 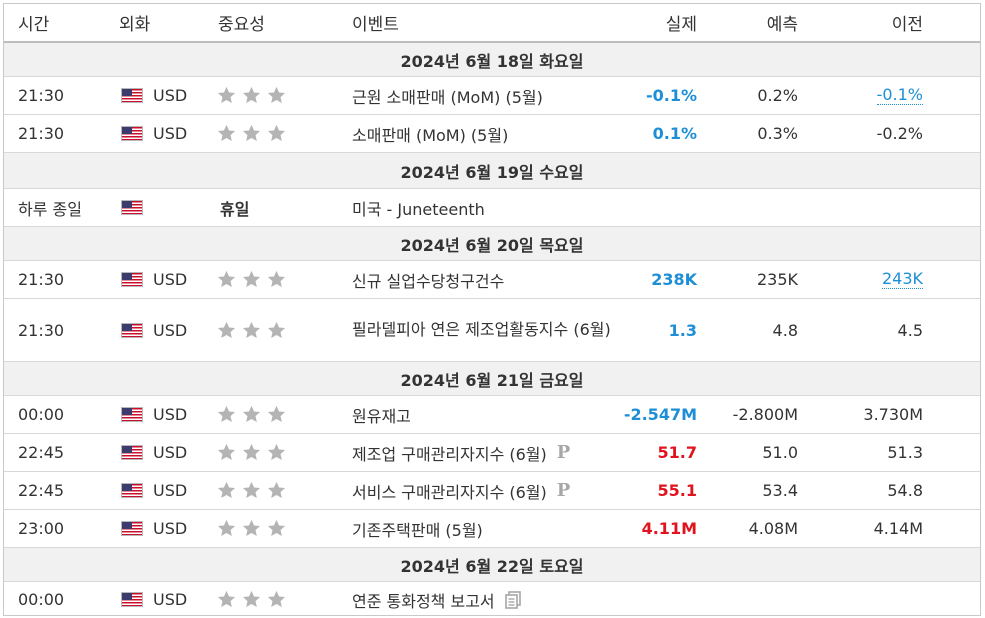 I want to click on event-previous: 3.730M, so click(x=893, y=414).